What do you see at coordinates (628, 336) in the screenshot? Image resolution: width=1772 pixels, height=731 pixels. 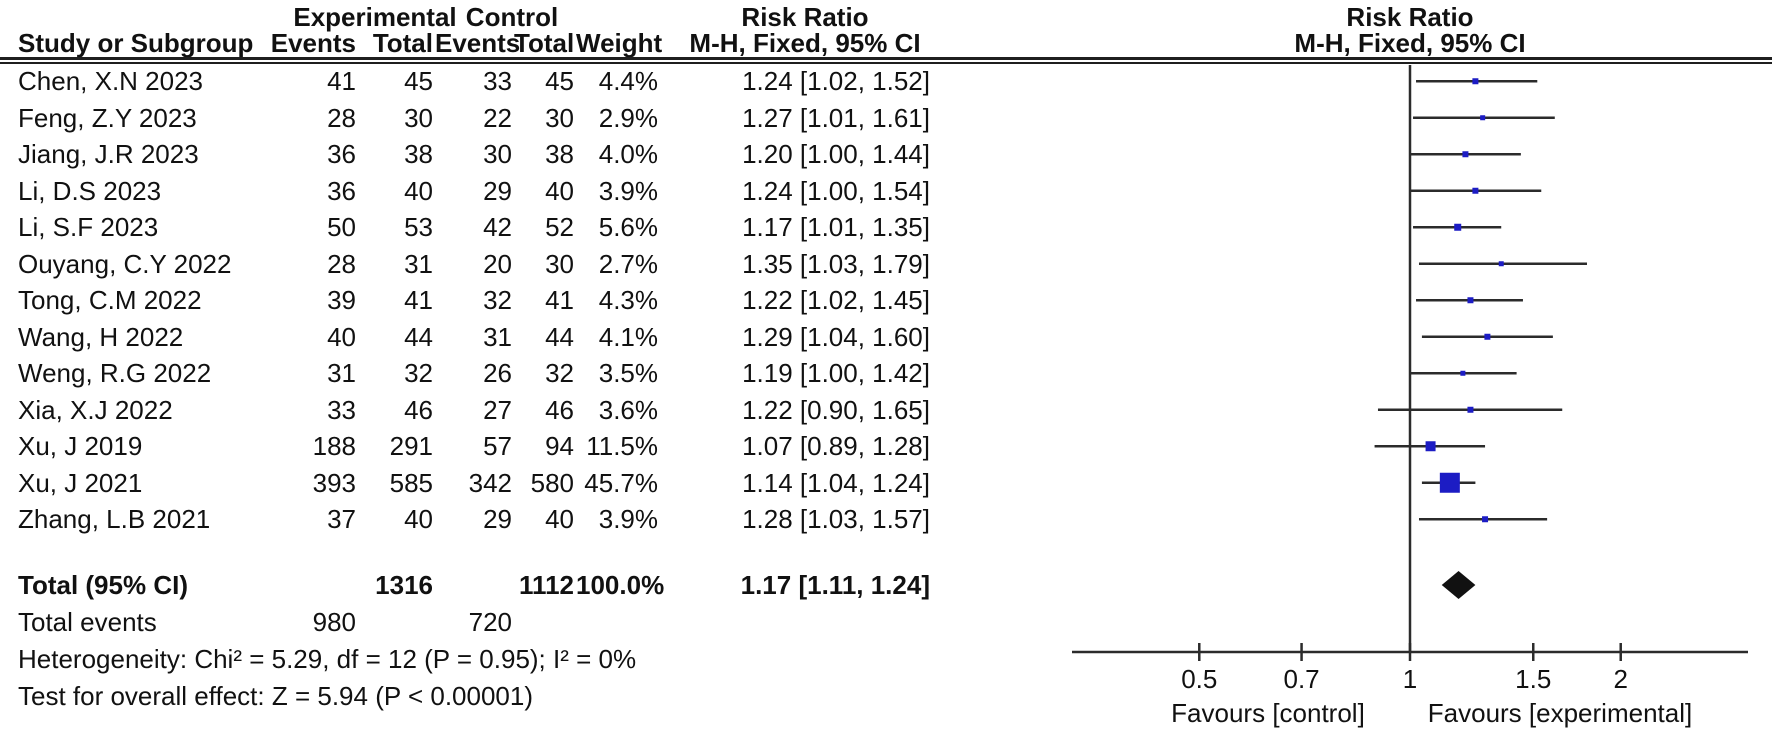 I see `weight-cell: 4.1%` at bounding box center [628, 336].